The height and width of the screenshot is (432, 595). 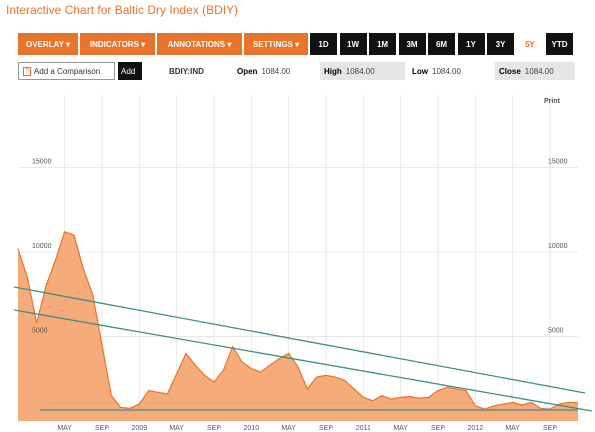 I want to click on x-tick-label: 2011, so click(x=363, y=428).